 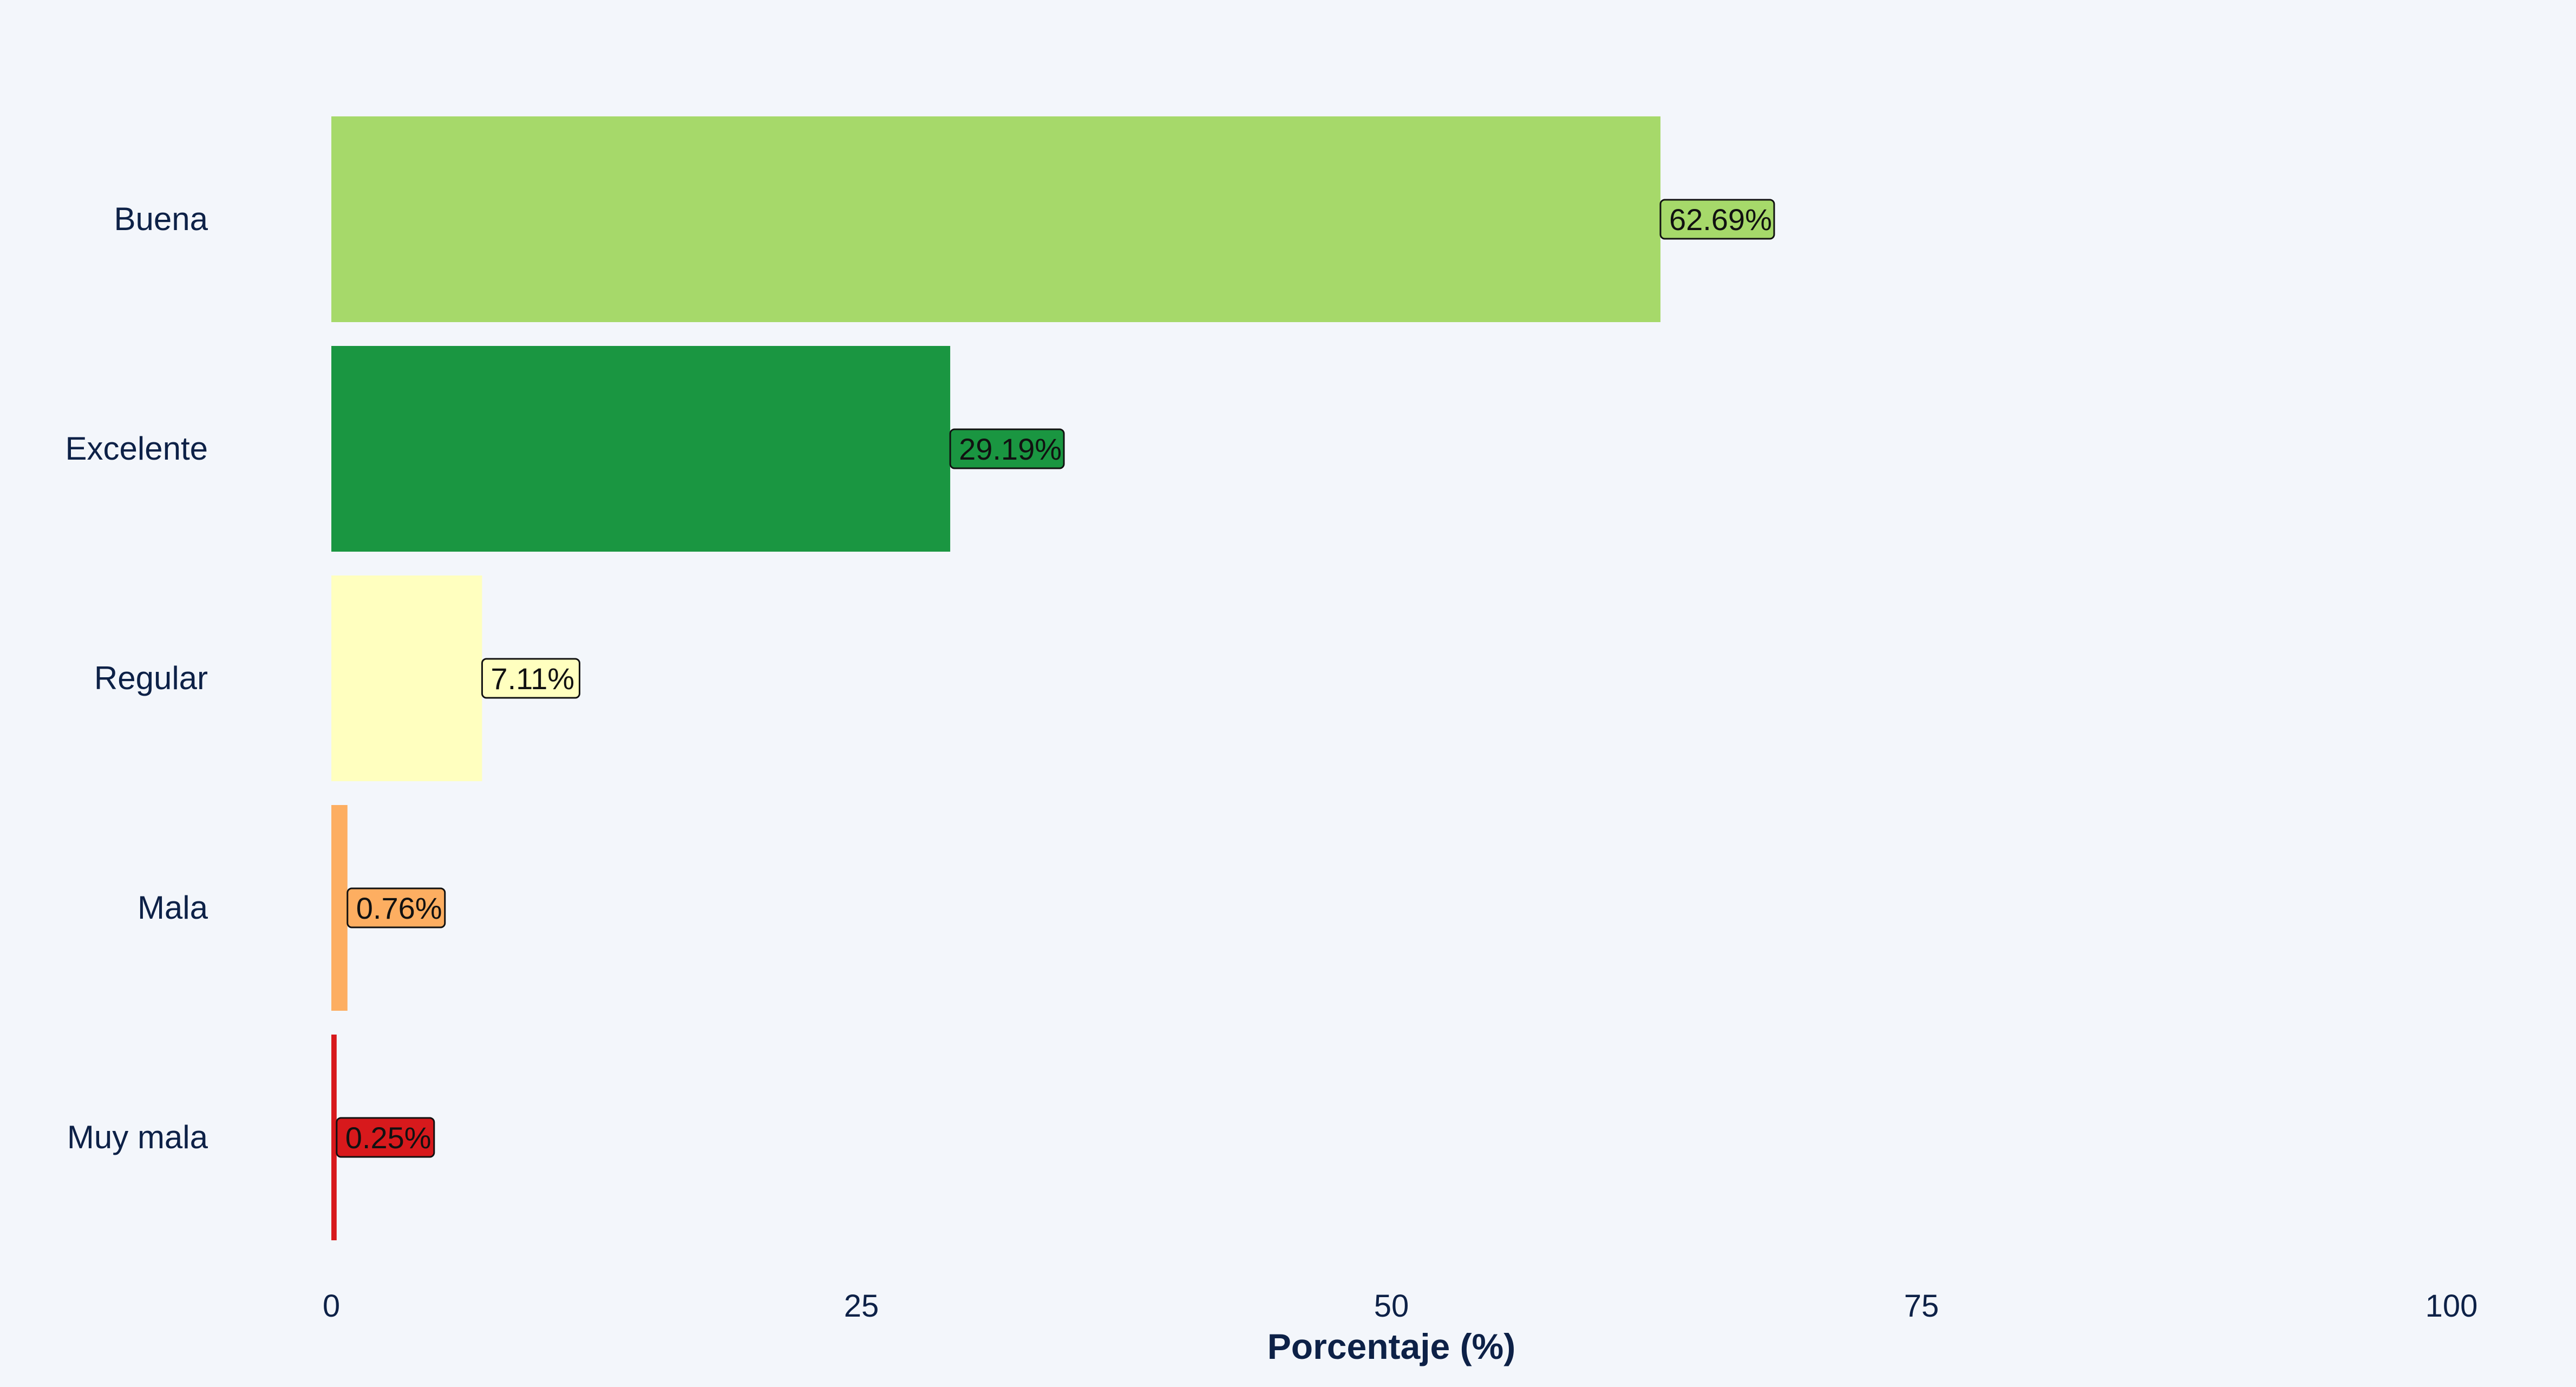 I want to click on value-label: 0.25%, so click(x=386, y=1137).